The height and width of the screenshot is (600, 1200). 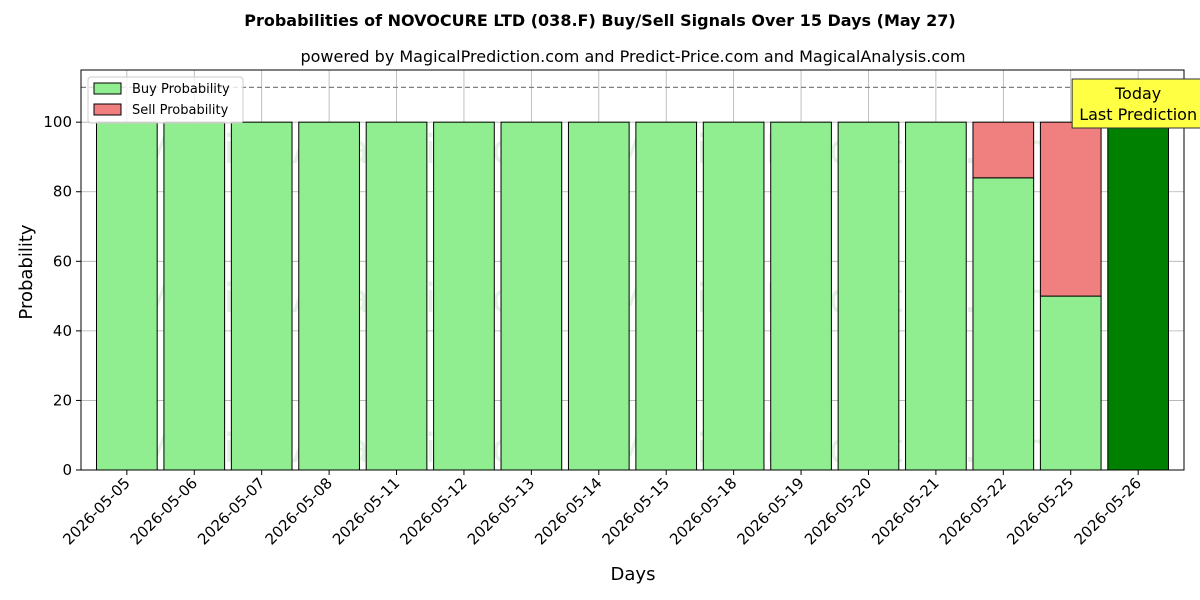 I want to click on today-annotation: Today Last Prediction, so click(x=1135, y=103).